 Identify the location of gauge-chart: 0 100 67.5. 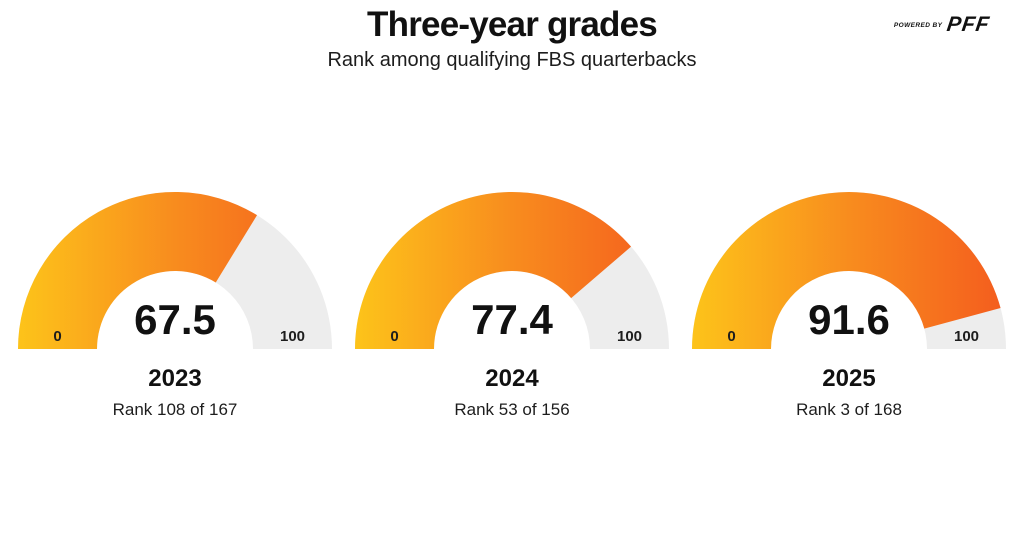
(175, 270).